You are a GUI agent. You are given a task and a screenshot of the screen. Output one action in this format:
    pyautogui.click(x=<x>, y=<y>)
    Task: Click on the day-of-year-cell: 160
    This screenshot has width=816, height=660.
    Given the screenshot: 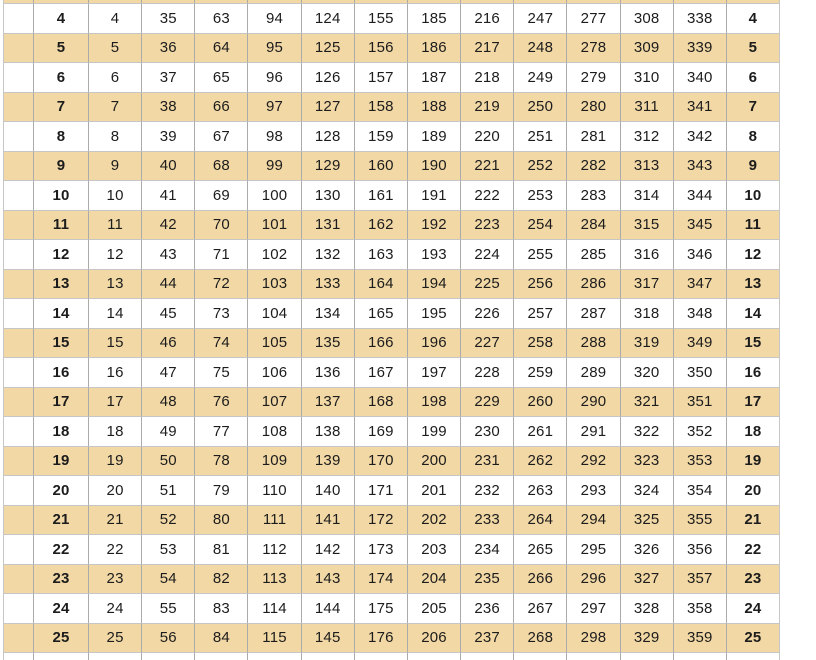 What is the action you would take?
    pyautogui.click(x=380, y=165)
    